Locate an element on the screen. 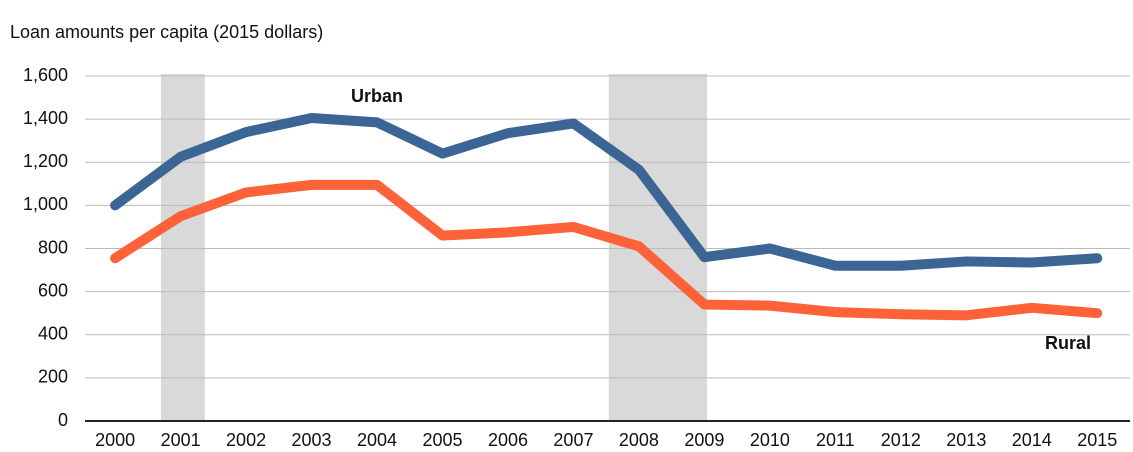 Image resolution: width=1133 pixels, height=452 pixels. x-tick-label: 2003 is located at coordinates (312, 440).